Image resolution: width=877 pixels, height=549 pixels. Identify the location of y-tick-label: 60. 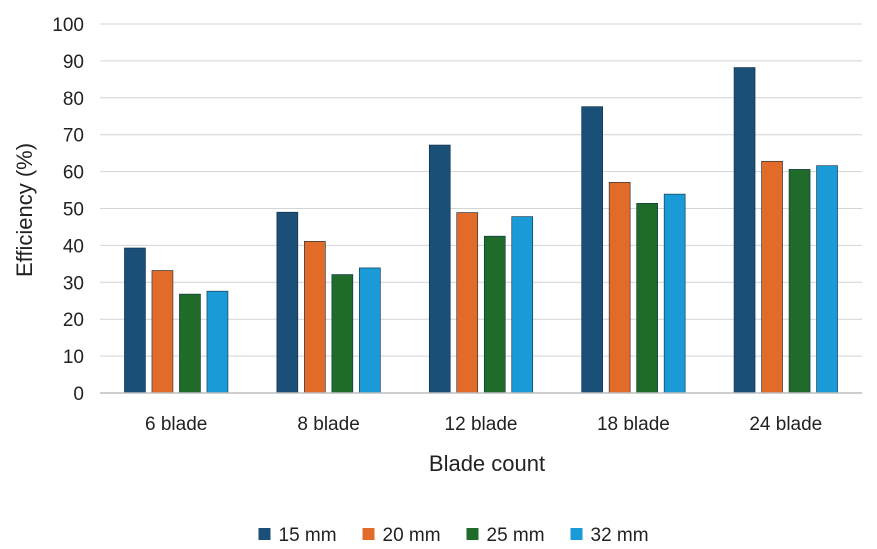
(73, 173).